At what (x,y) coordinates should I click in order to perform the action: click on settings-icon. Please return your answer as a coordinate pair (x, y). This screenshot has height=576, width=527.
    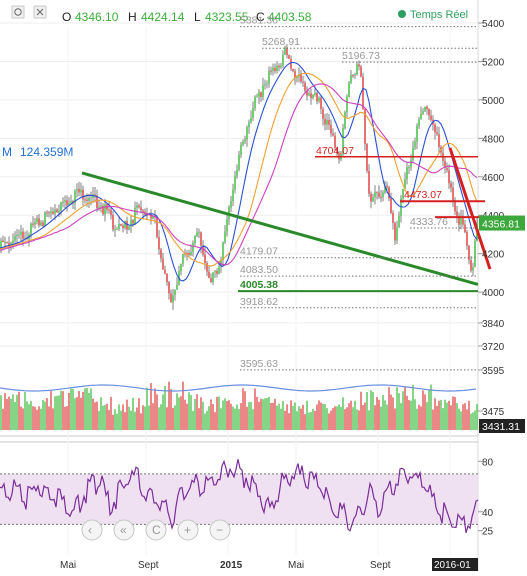
    Looking at the image, I should click on (18, 12).